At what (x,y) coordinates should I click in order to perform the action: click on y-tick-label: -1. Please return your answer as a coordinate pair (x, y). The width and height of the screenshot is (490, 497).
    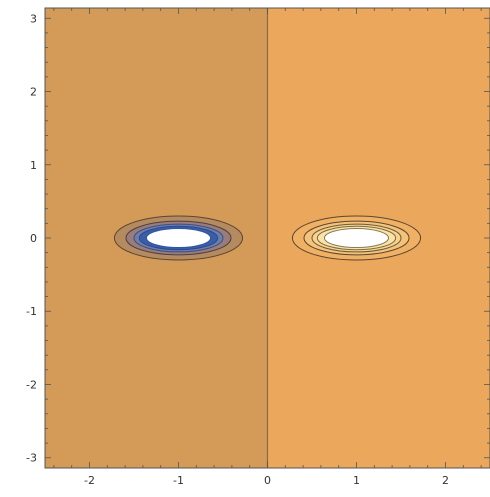
    Looking at the image, I should click on (31, 311).